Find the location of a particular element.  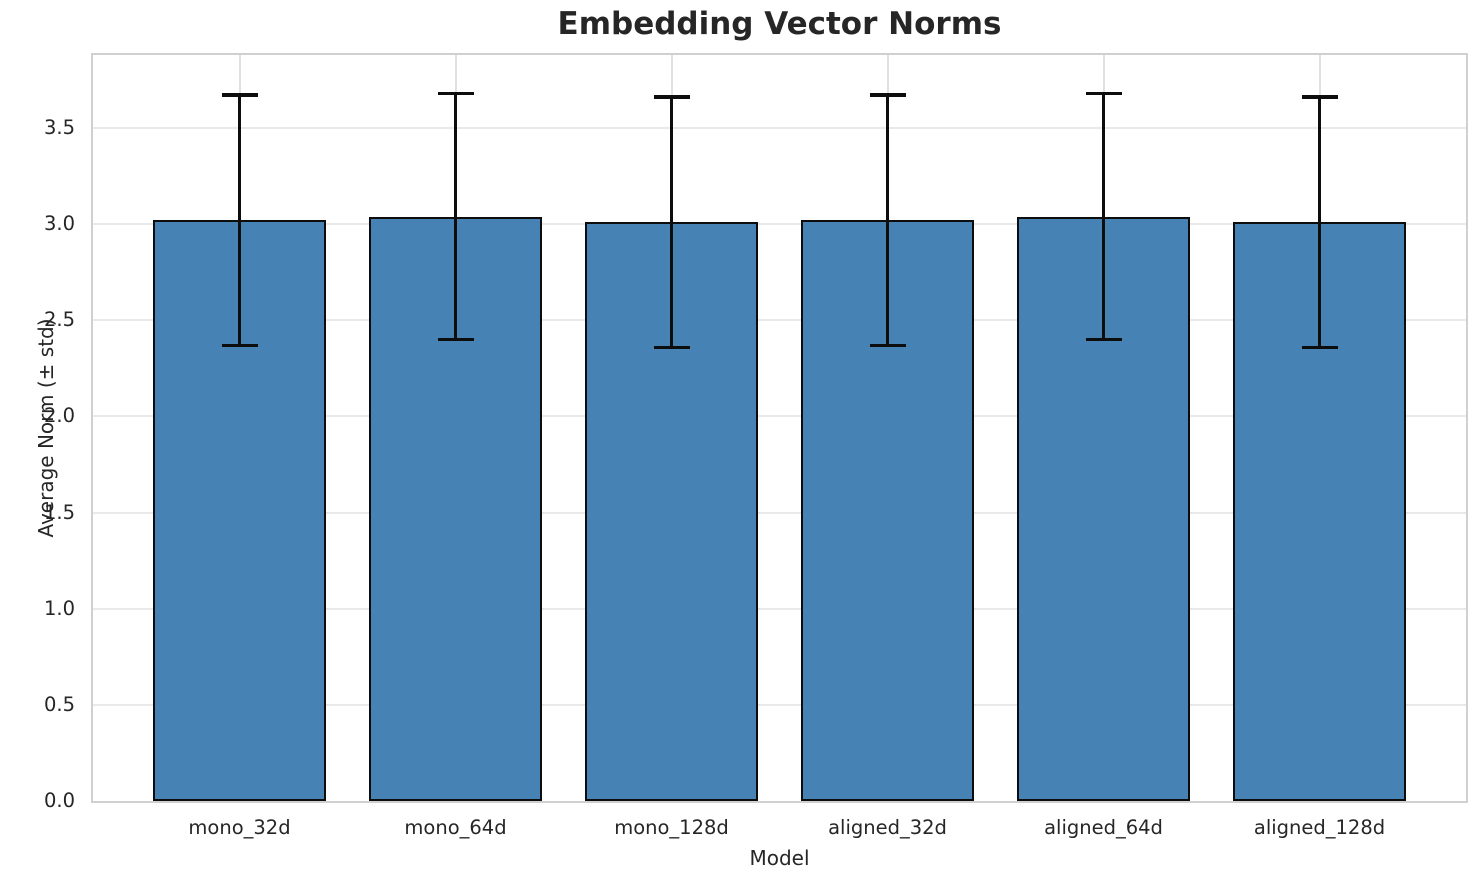

x-tick-label-mono_64d: mono_64d is located at coordinates (455, 827).